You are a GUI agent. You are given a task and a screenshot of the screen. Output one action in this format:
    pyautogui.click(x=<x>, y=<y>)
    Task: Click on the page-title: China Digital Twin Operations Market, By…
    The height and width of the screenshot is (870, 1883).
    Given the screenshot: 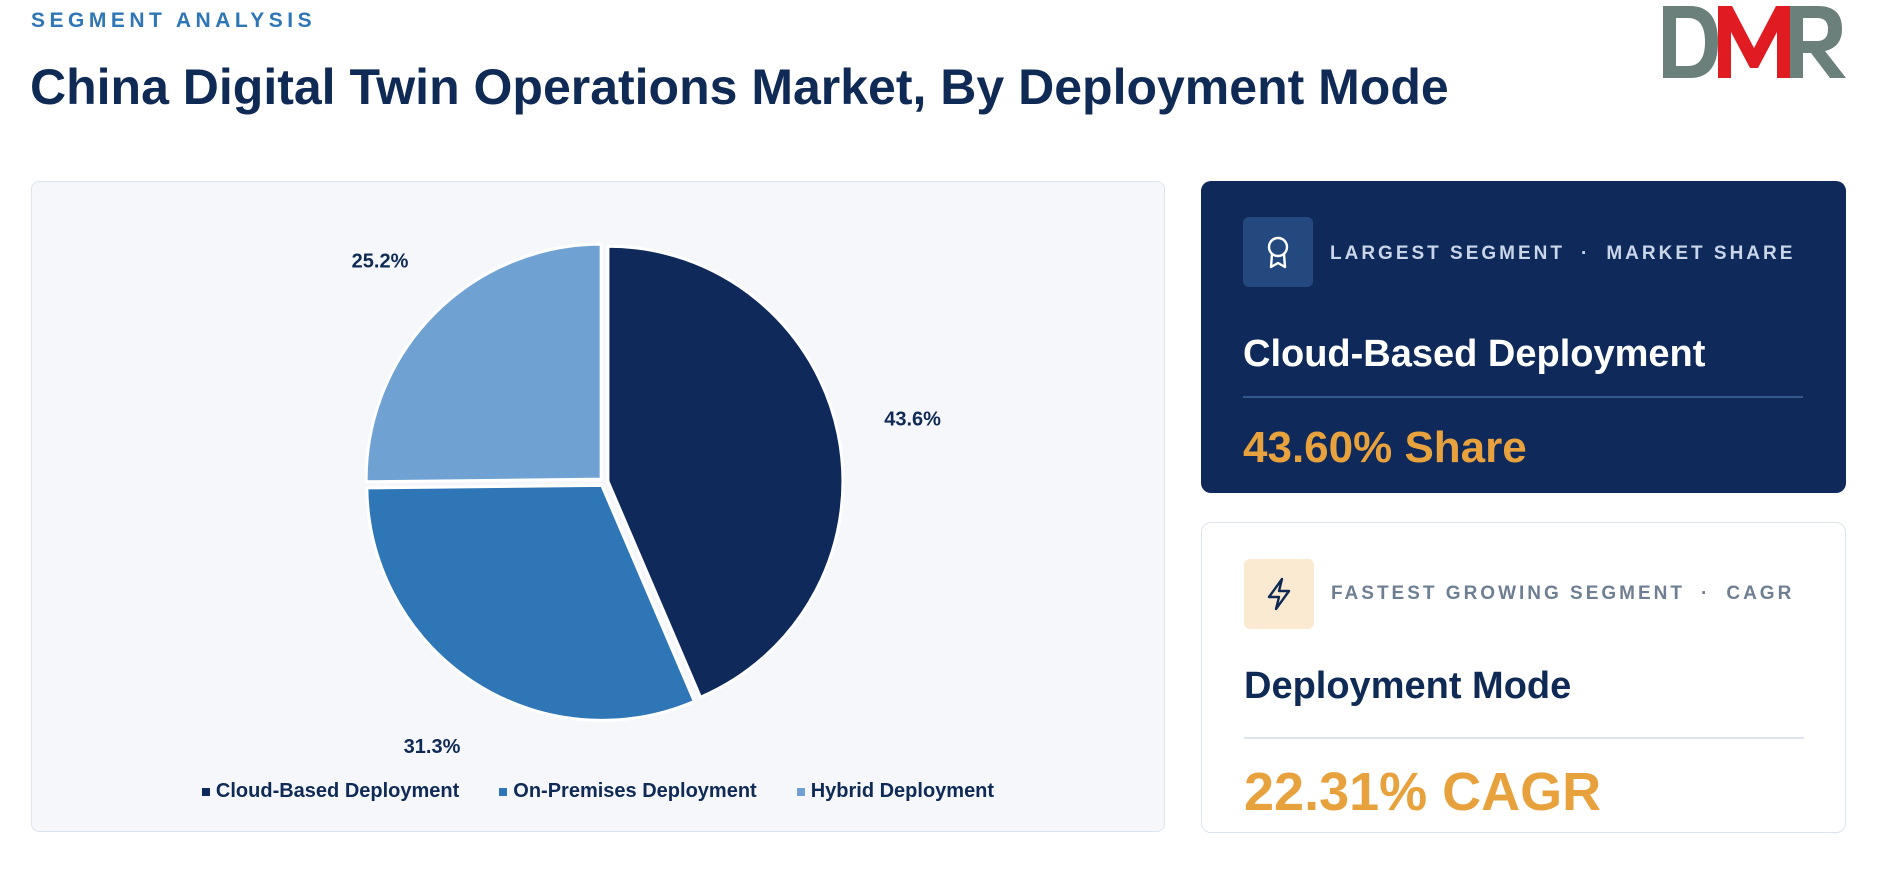 What is the action you would take?
    pyautogui.click(x=739, y=87)
    